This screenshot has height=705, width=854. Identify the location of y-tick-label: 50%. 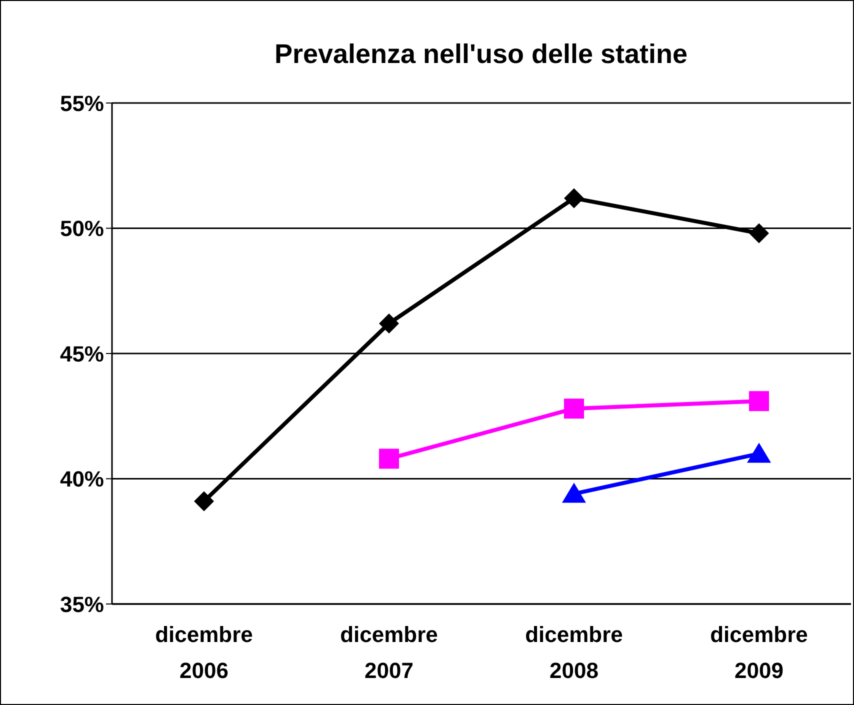
(82, 229).